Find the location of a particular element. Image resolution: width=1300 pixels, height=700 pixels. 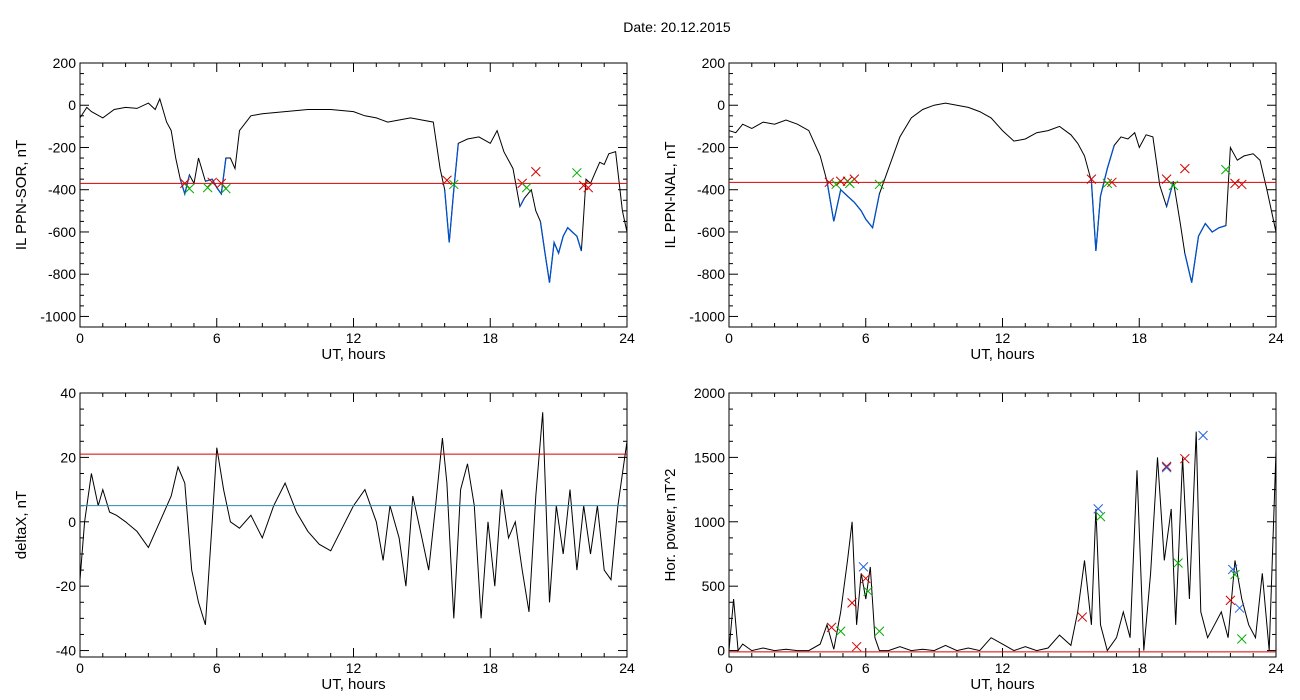

y-axis-label: IL PPN-SOR, nT is located at coordinates (21, 195).